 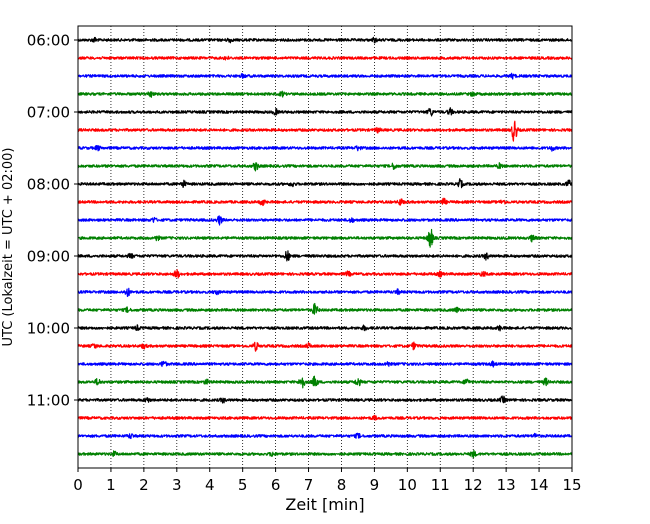 I want to click on x-tick-label: 9, so click(x=375, y=485).